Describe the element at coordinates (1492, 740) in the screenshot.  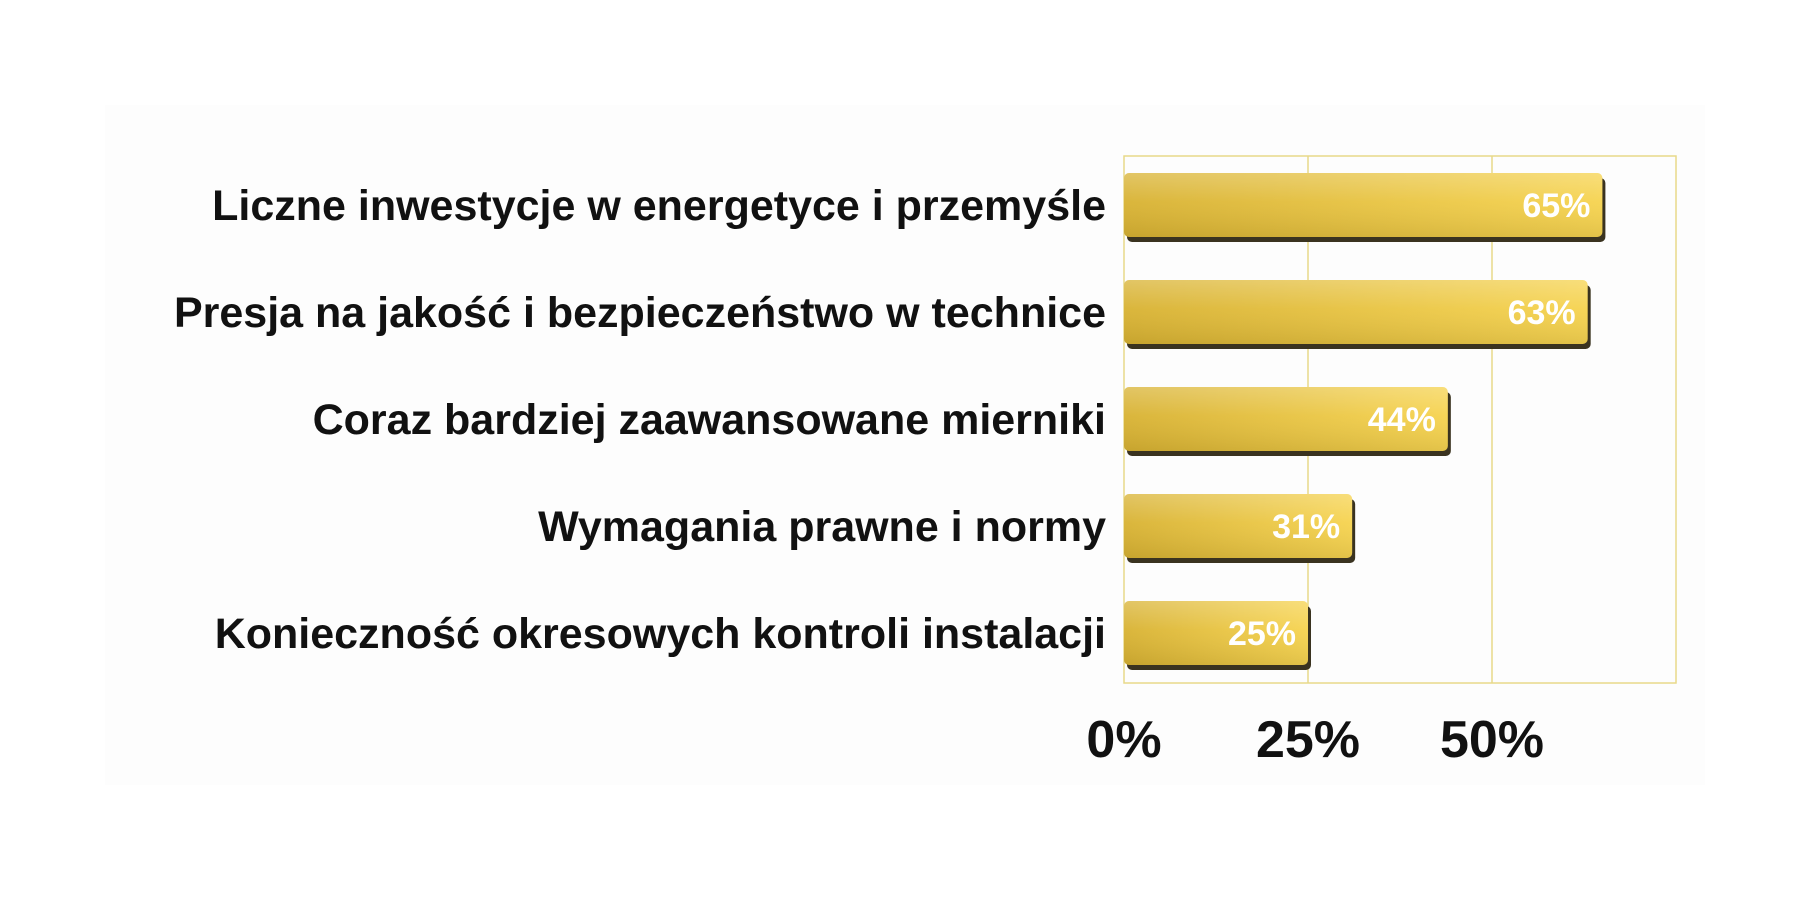
I see `x-tick-label: 50%` at that location.